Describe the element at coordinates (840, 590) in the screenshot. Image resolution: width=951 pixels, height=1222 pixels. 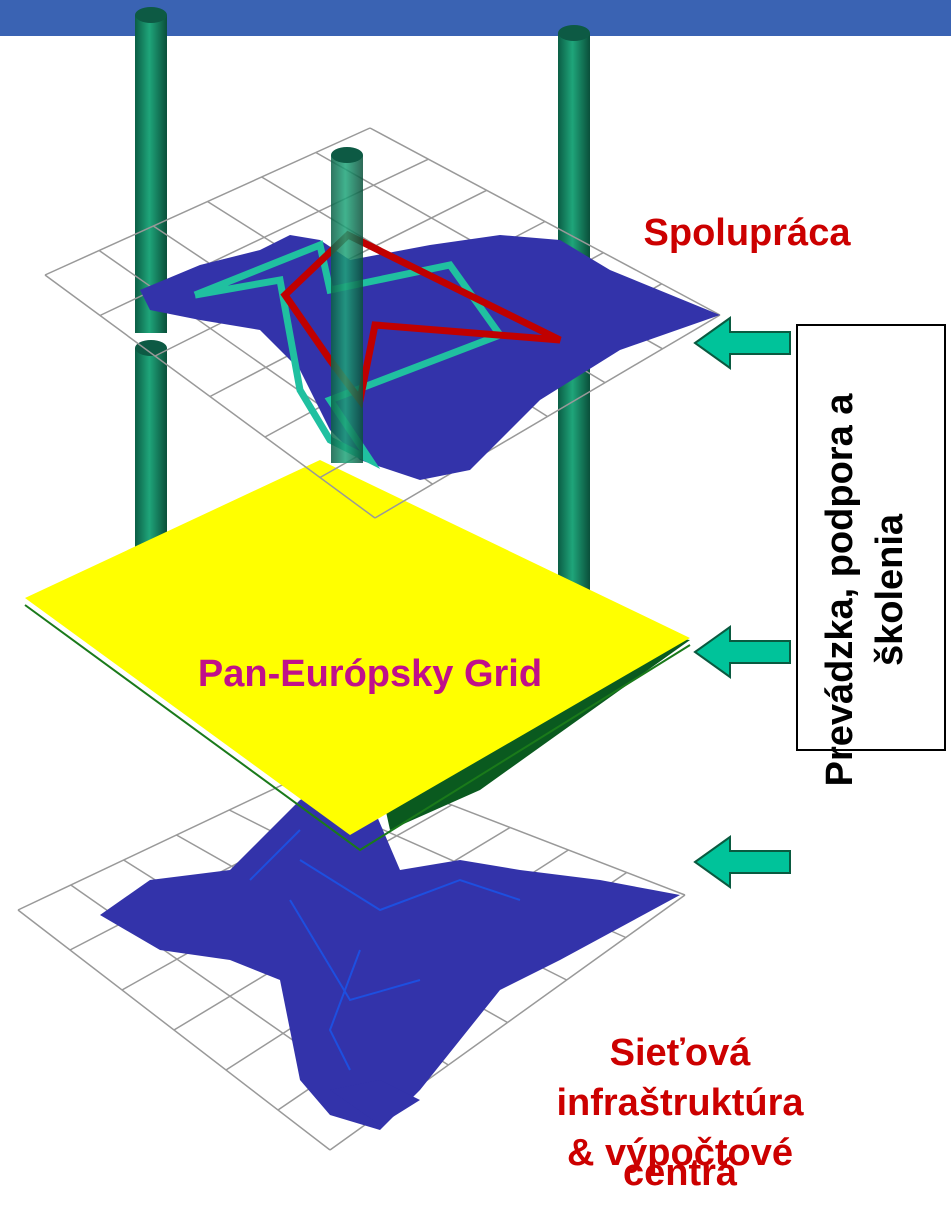
I see `side-text: Prevádzka, podpora a` at that location.